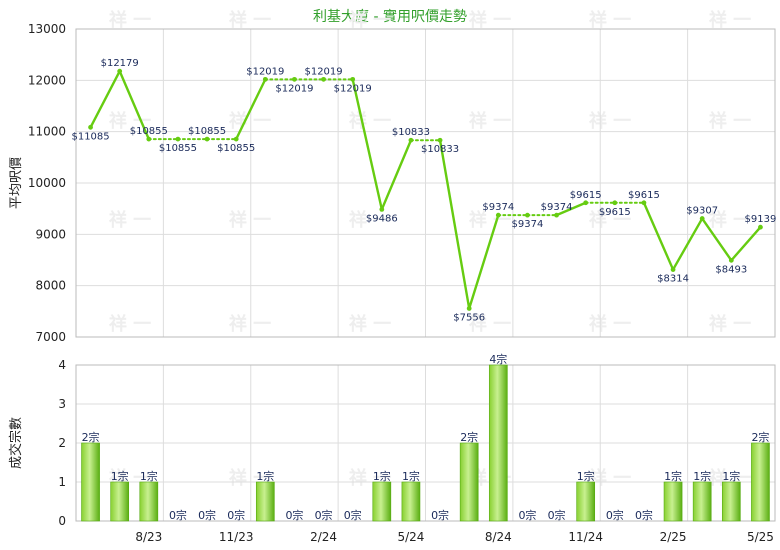 This screenshot has height=550, width=780. What do you see at coordinates (557, 207) in the screenshot?
I see `line-data-label: $9374` at bounding box center [557, 207].